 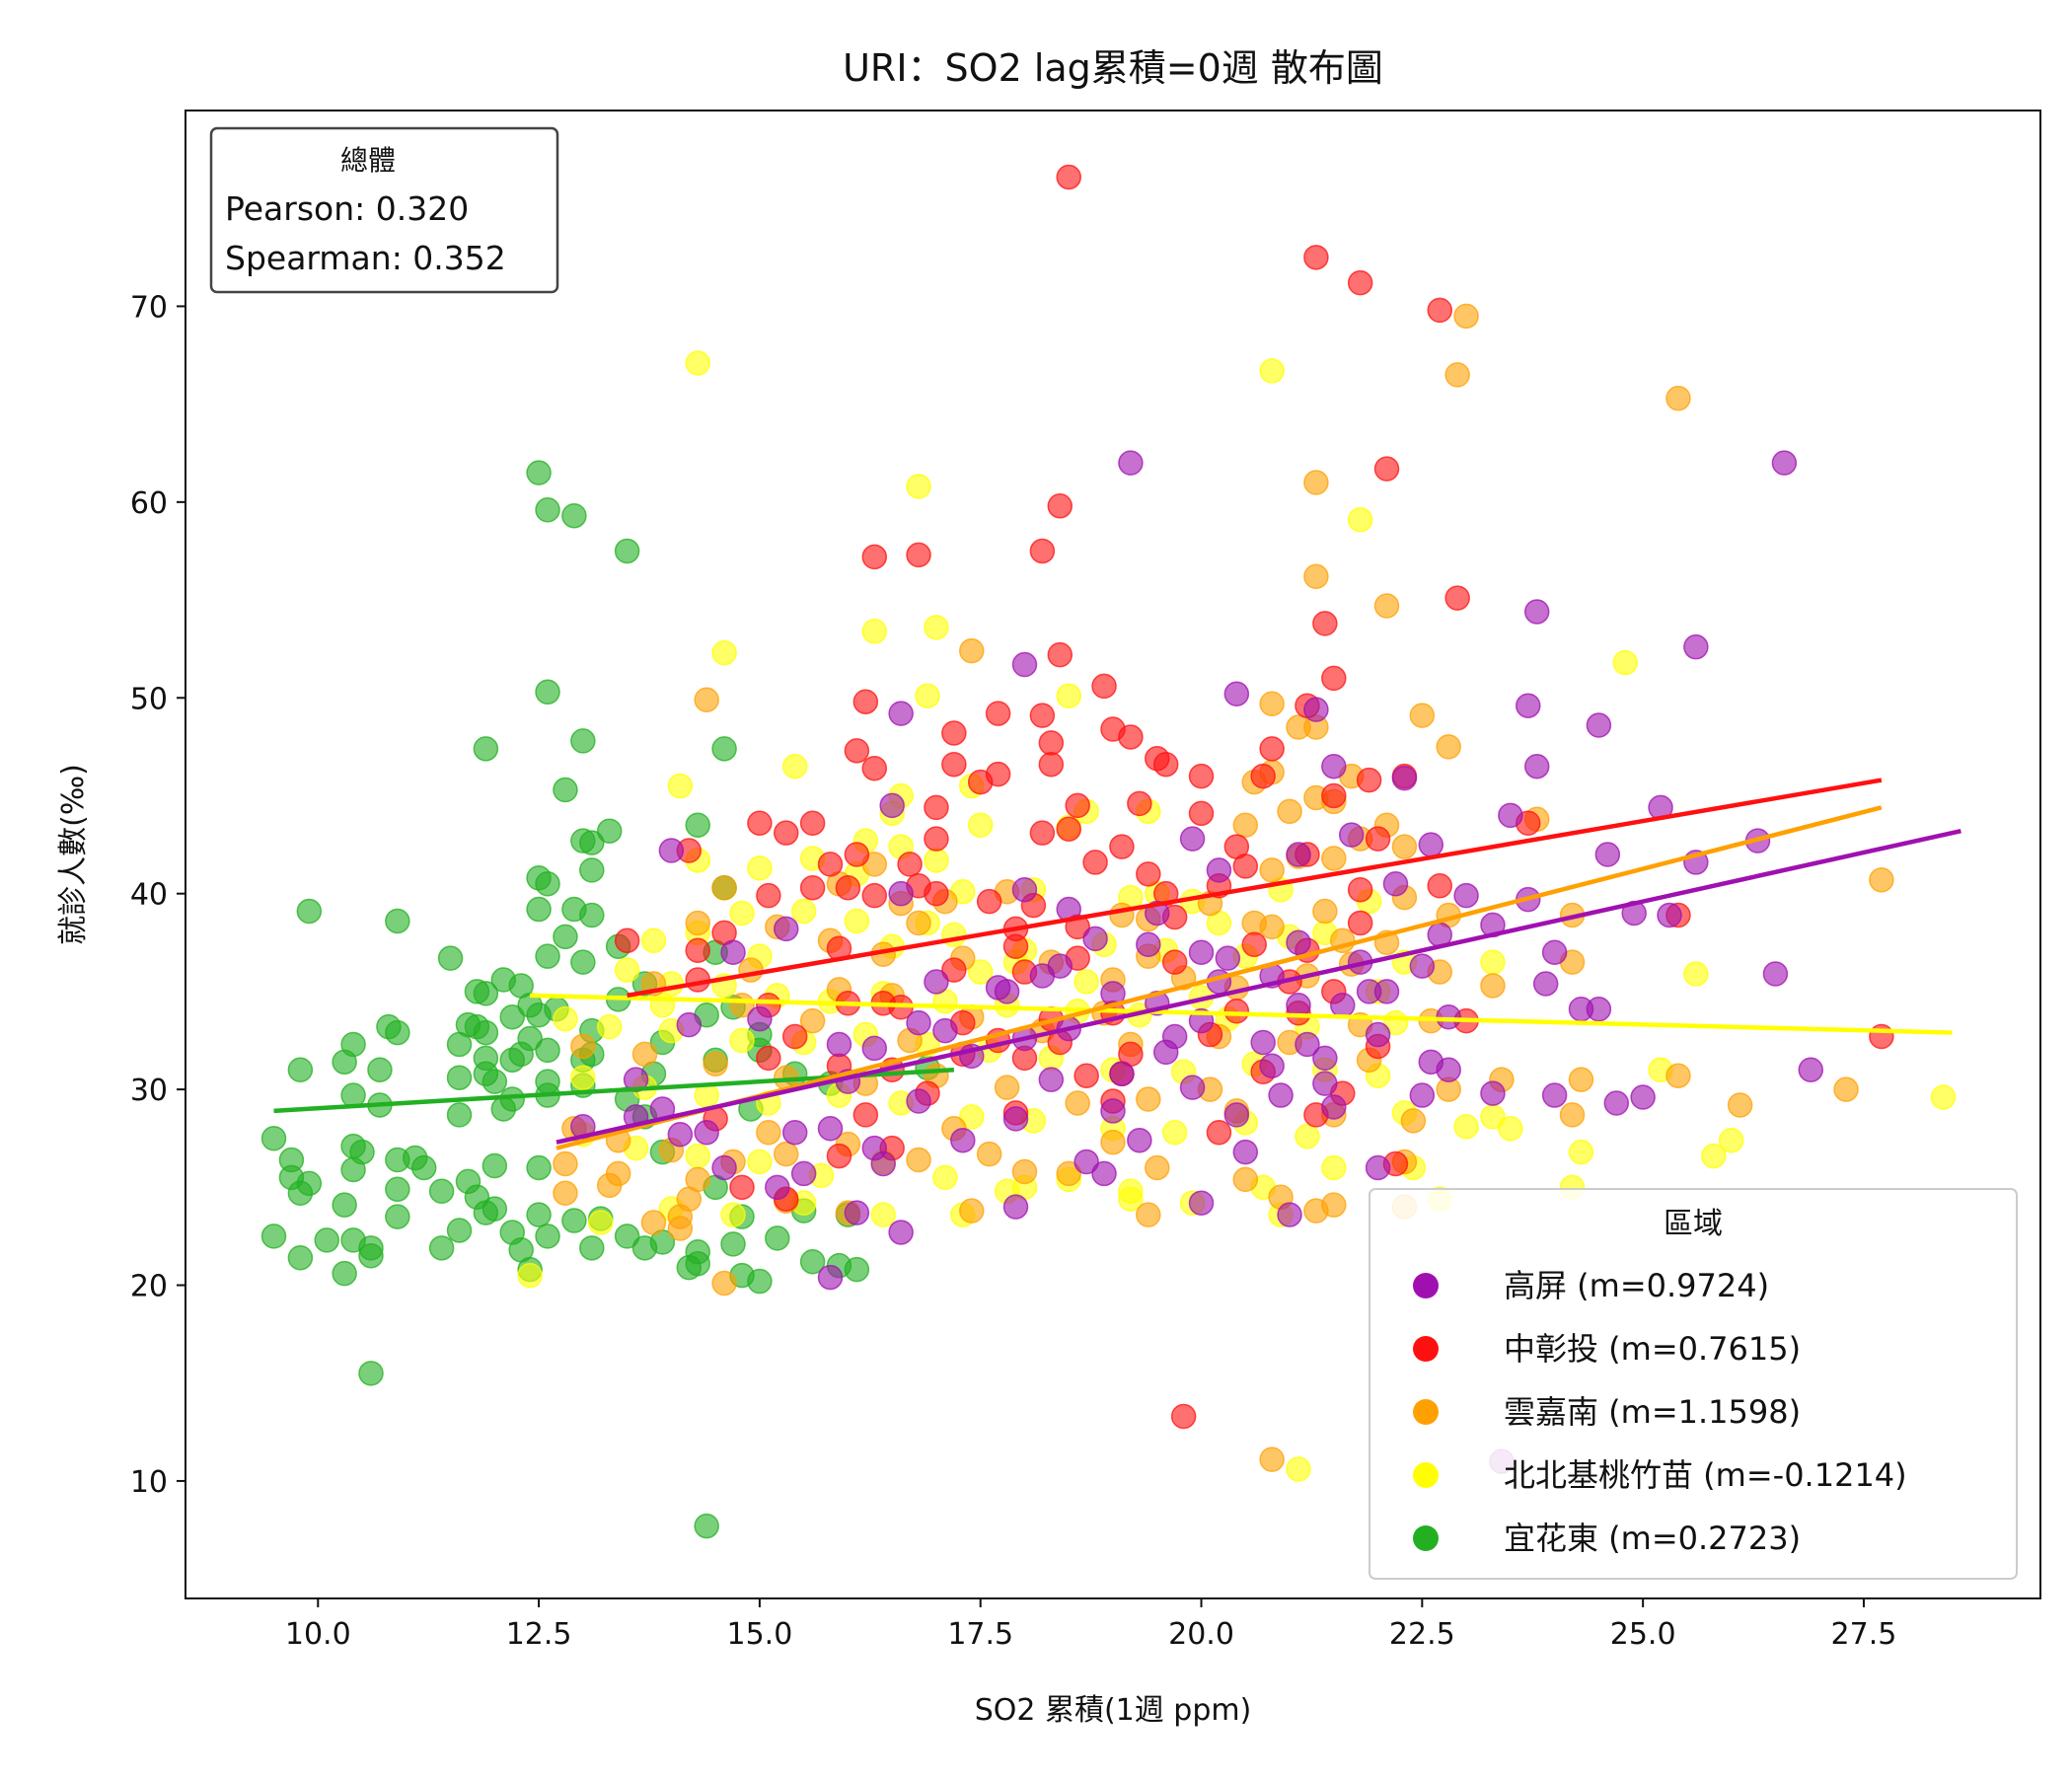 I want to click on x-axis: 10.0 12.5 15.0 17.5 20.0 22.5 25.0 27.5, so click(x=1091, y=1625).